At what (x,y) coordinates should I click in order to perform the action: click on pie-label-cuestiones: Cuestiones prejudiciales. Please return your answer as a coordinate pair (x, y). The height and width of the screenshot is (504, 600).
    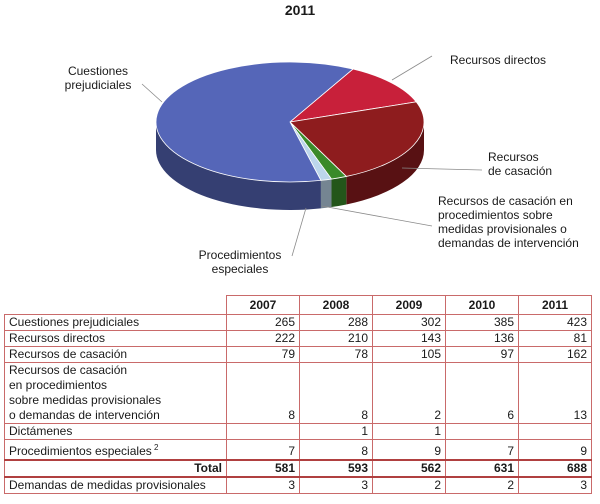
    Looking at the image, I should click on (98, 78).